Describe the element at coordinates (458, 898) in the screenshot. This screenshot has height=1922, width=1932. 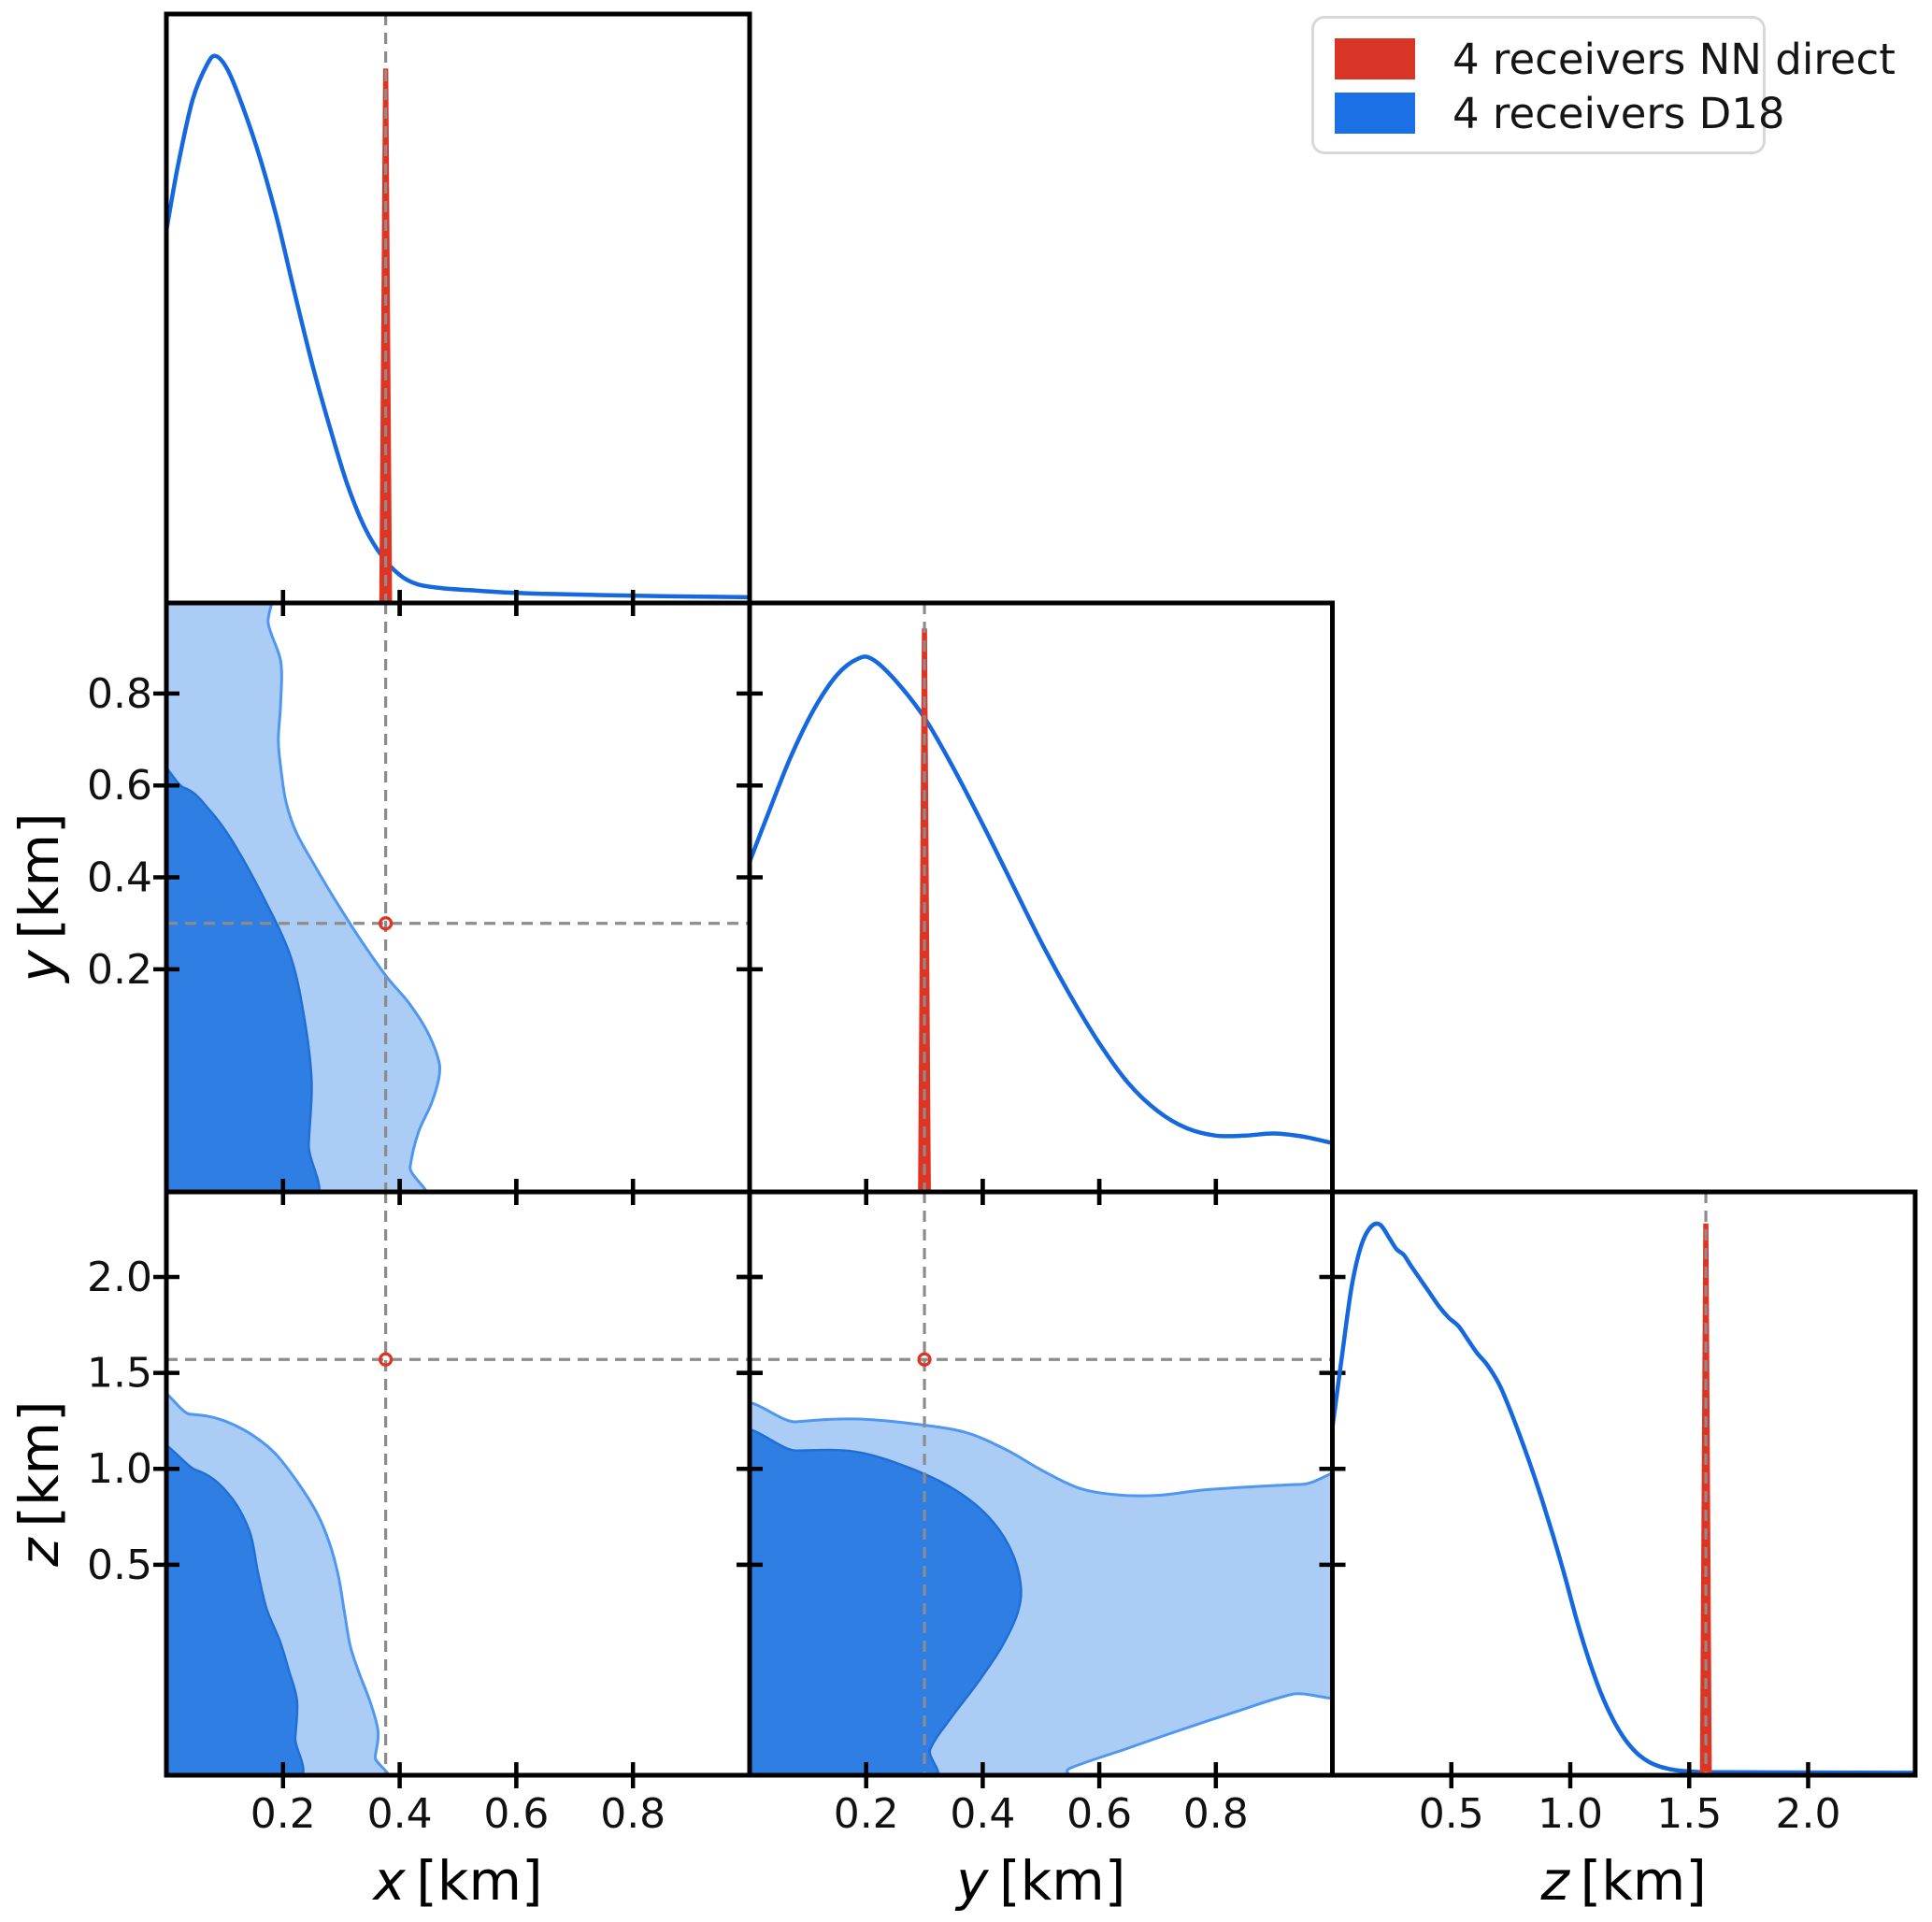
I see `panel-xy-2d-content` at that location.